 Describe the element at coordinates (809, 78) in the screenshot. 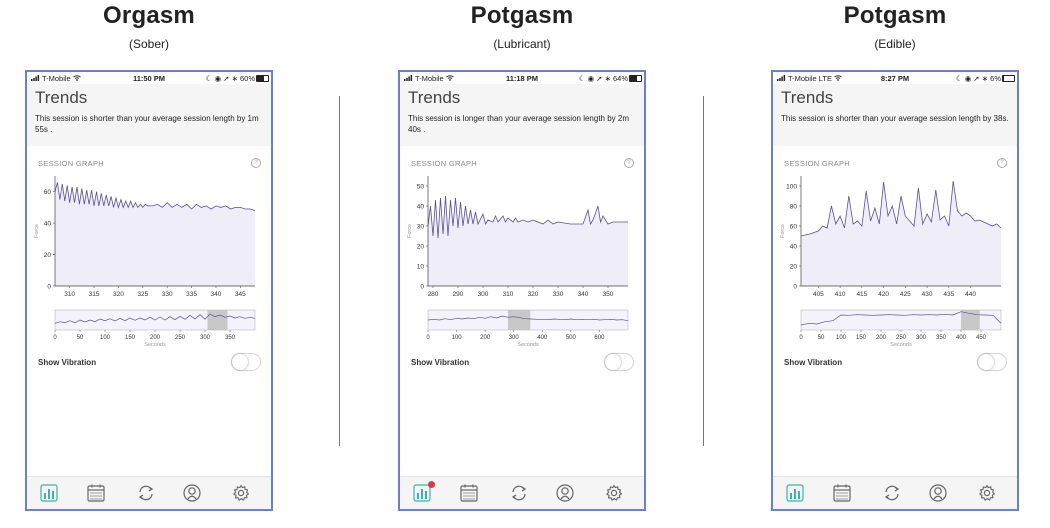

I see `carrier-label: T-Mobile LTE` at that location.